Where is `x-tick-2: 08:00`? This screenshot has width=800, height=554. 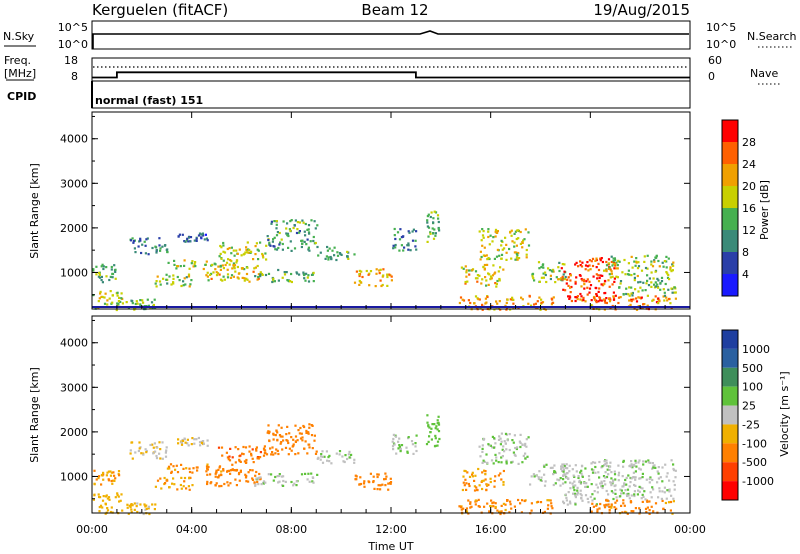 x-tick-2: 08:00 is located at coordinates (291, 529).